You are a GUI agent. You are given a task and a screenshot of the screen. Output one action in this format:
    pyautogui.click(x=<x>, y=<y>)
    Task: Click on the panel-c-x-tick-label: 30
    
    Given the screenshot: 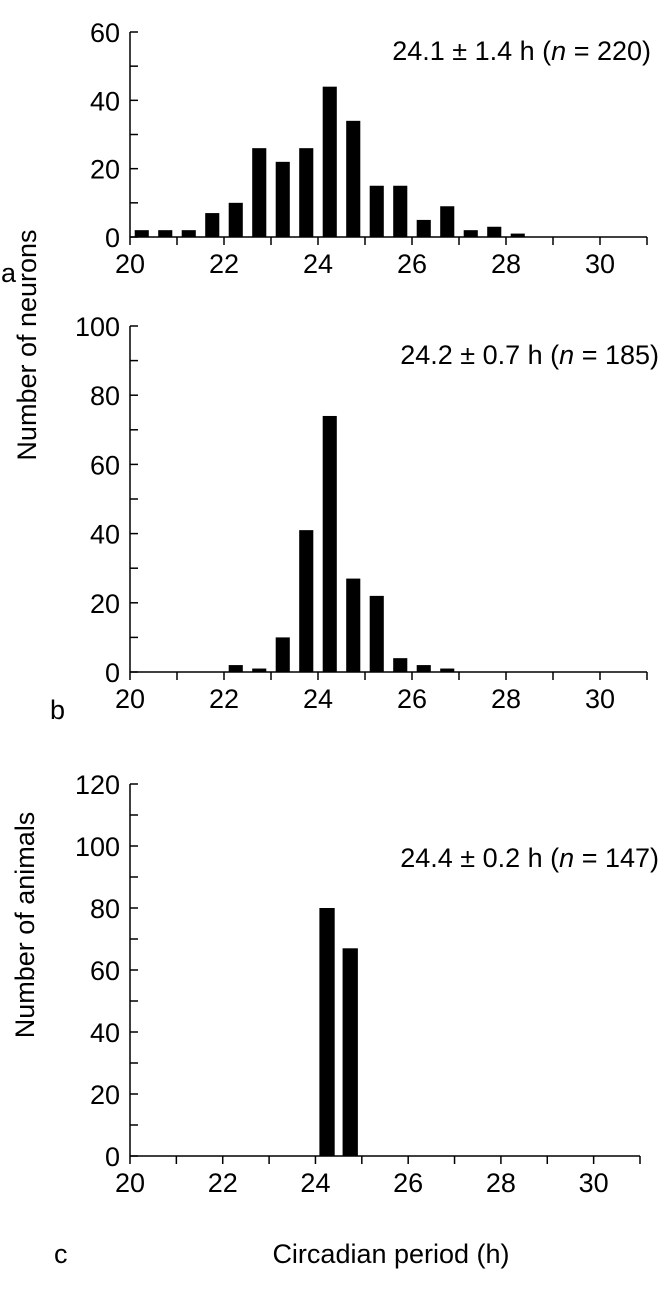 What is the action you would take?
    pyautogui.click(x=594, y=1183)
    